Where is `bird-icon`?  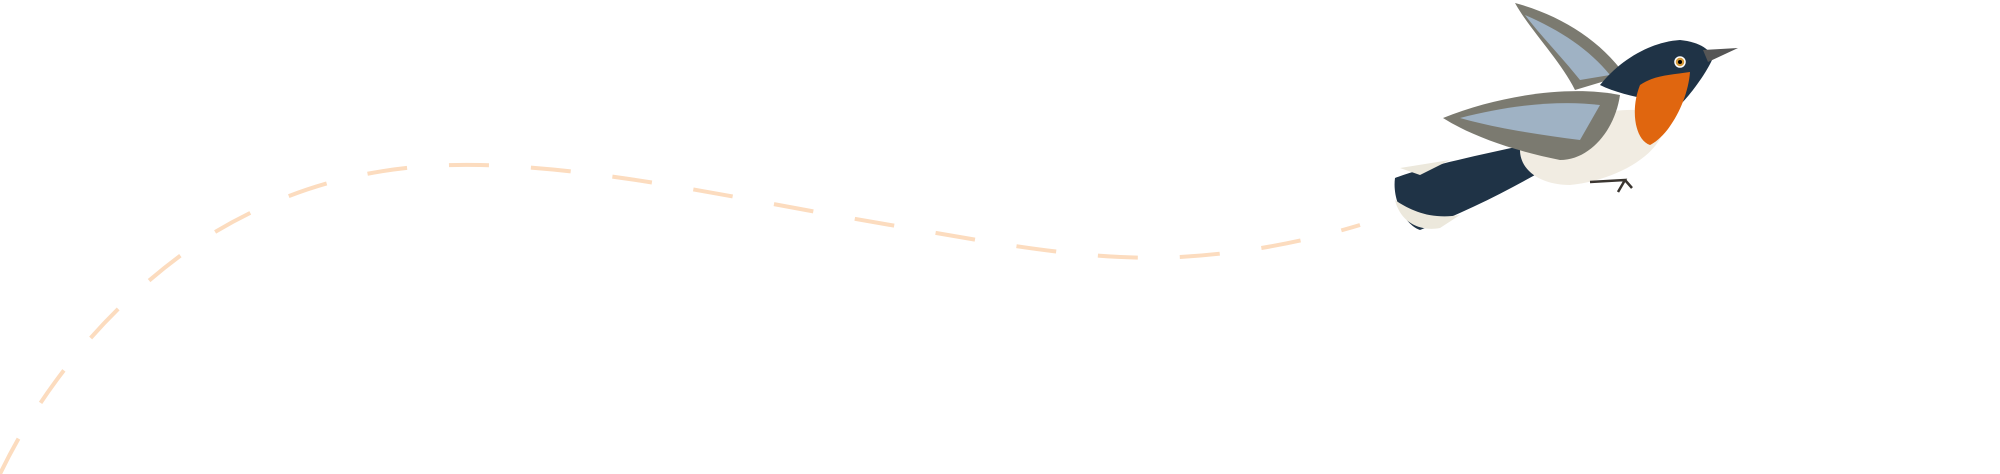
bird-icon is located at coordinates (1566, 116).